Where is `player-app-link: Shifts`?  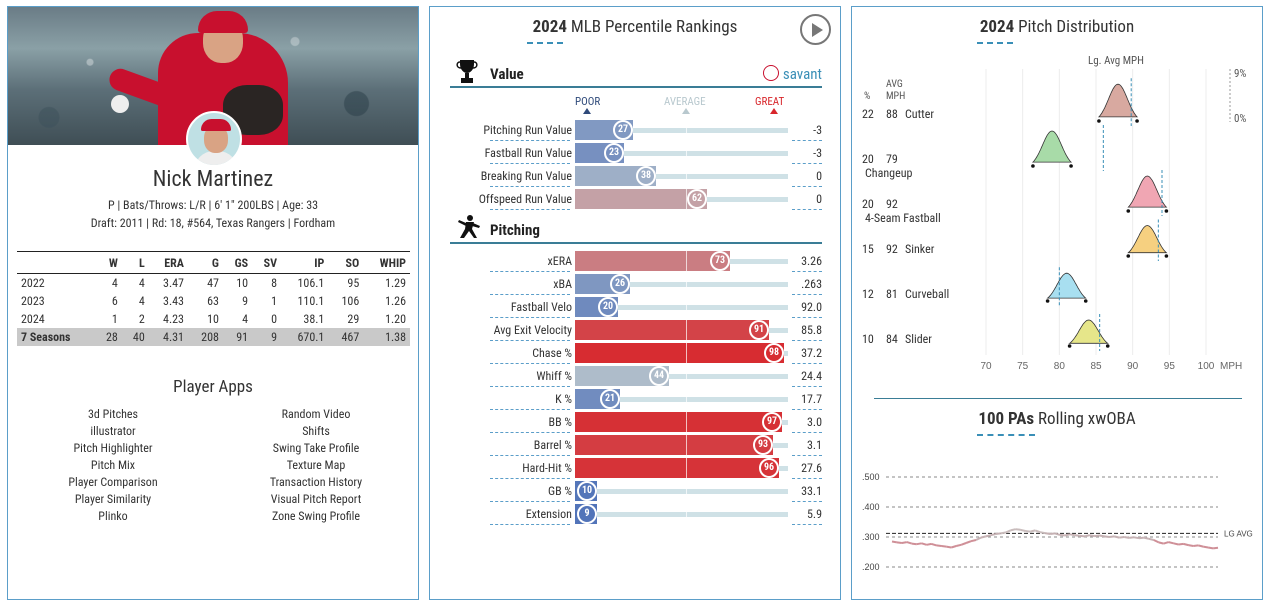
player-app-link: Shifts is located at coordinates (316, 431).